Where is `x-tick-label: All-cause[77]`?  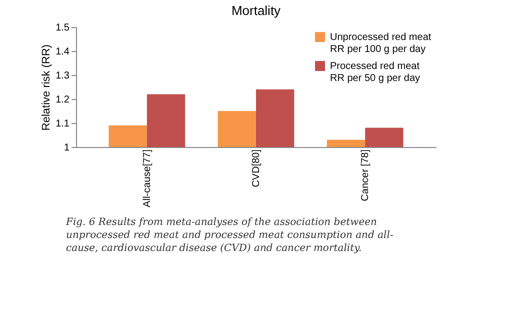 x-tick-label: All-cause[77] is located at coordinates (147, 178).